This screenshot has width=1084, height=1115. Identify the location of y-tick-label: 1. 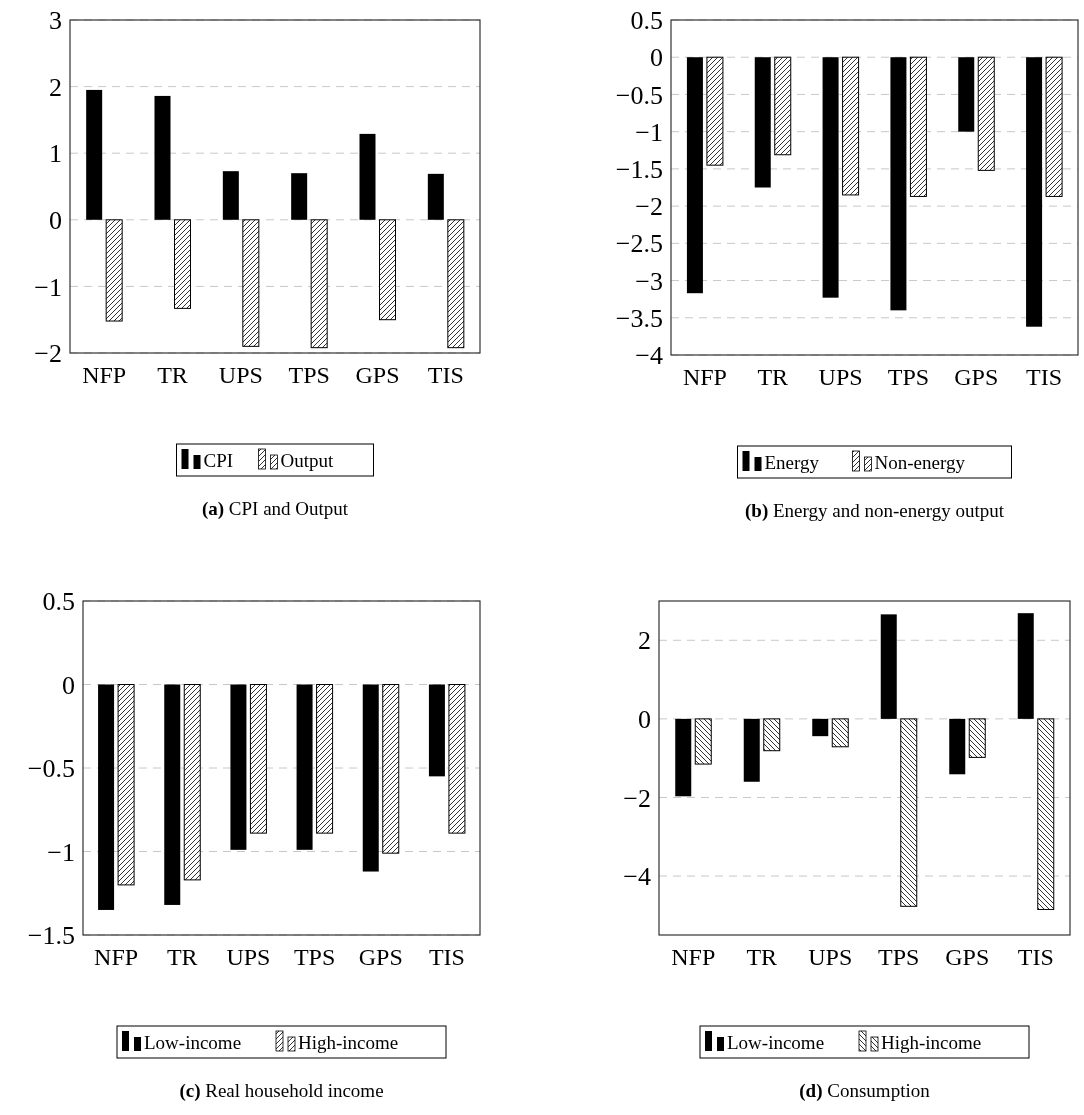
(55, 154).